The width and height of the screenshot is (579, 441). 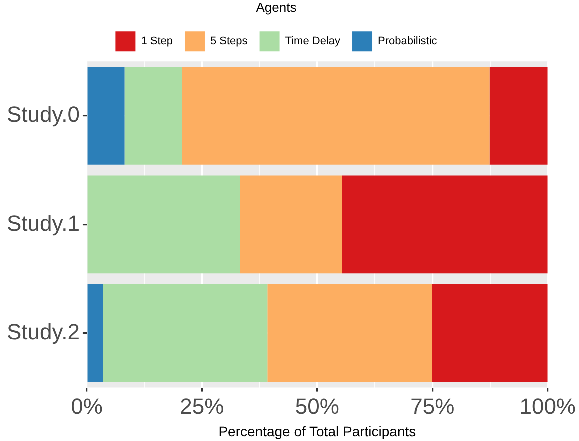 What do you see at coordinates (157, 42) in the screenshot?
I see `legend-label: 1 Step` at bounding box center [157, 42].